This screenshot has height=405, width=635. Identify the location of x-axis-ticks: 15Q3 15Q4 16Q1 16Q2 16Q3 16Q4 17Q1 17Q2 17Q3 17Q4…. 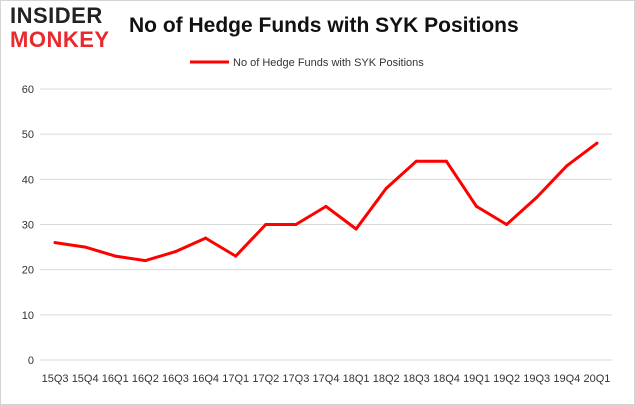
(326, 379).